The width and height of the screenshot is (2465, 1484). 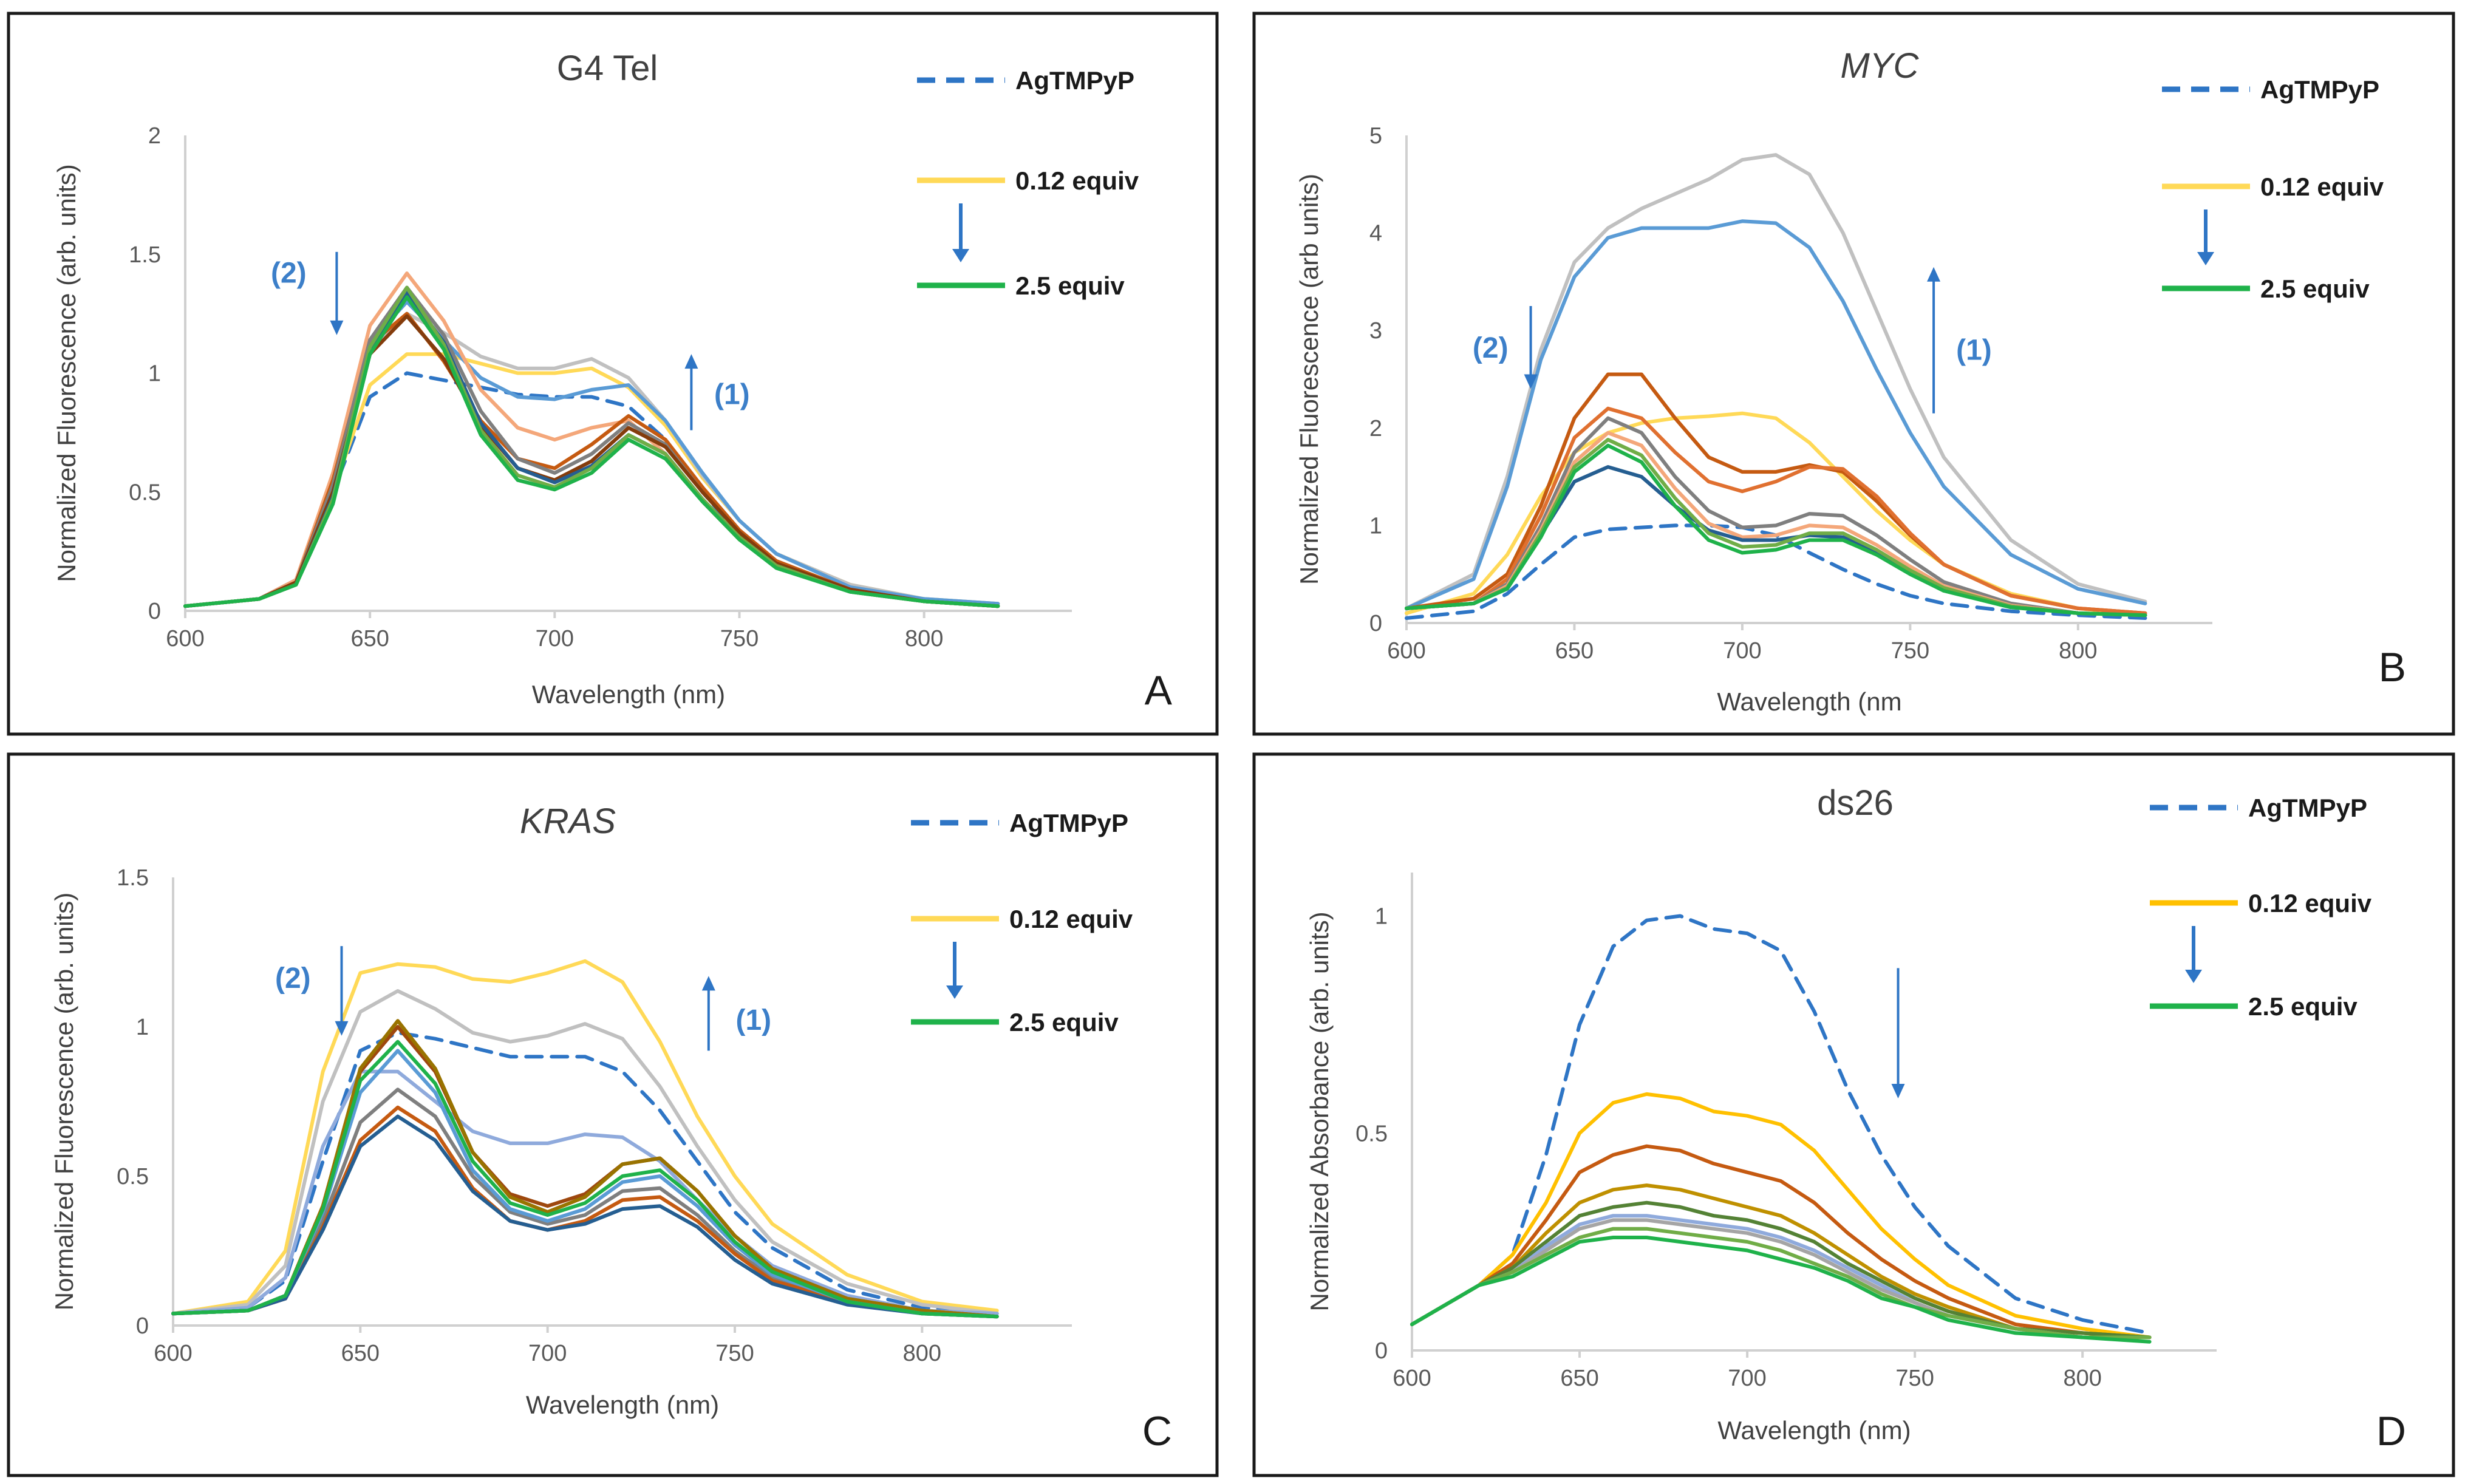 What do you see at coordinates (1375, 234) in the screenshot?
I see `y-tick-label: 4` at bounding box center [1375, 234].